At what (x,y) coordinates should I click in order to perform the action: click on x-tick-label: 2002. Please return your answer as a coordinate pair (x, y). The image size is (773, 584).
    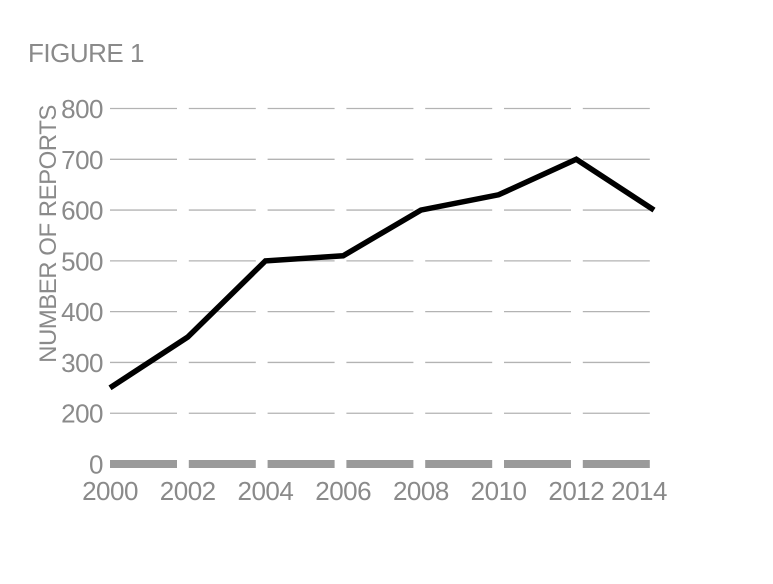
    Looking at the image, I should click on (188, 491).